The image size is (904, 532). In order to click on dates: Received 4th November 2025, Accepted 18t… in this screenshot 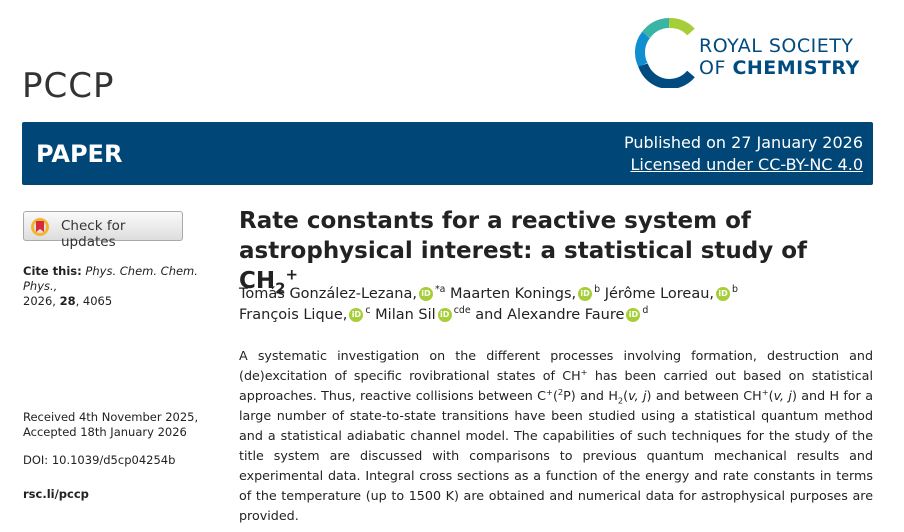, I will do `click(110, 425)`.